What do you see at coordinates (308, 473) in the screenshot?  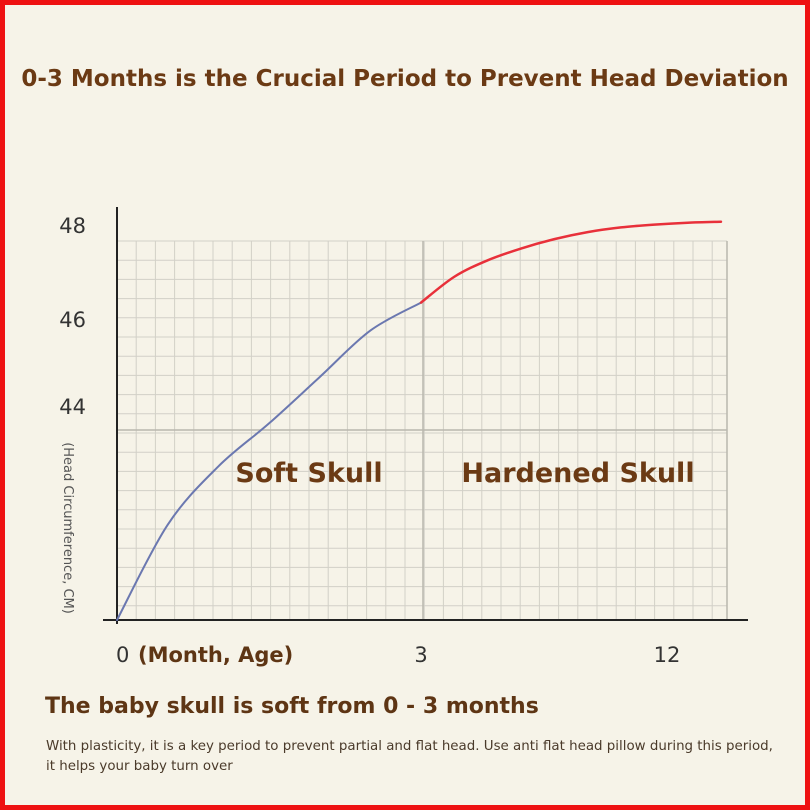 I see `region-label-soft-skull: Soft Skull` at bounding box center [308, 473].